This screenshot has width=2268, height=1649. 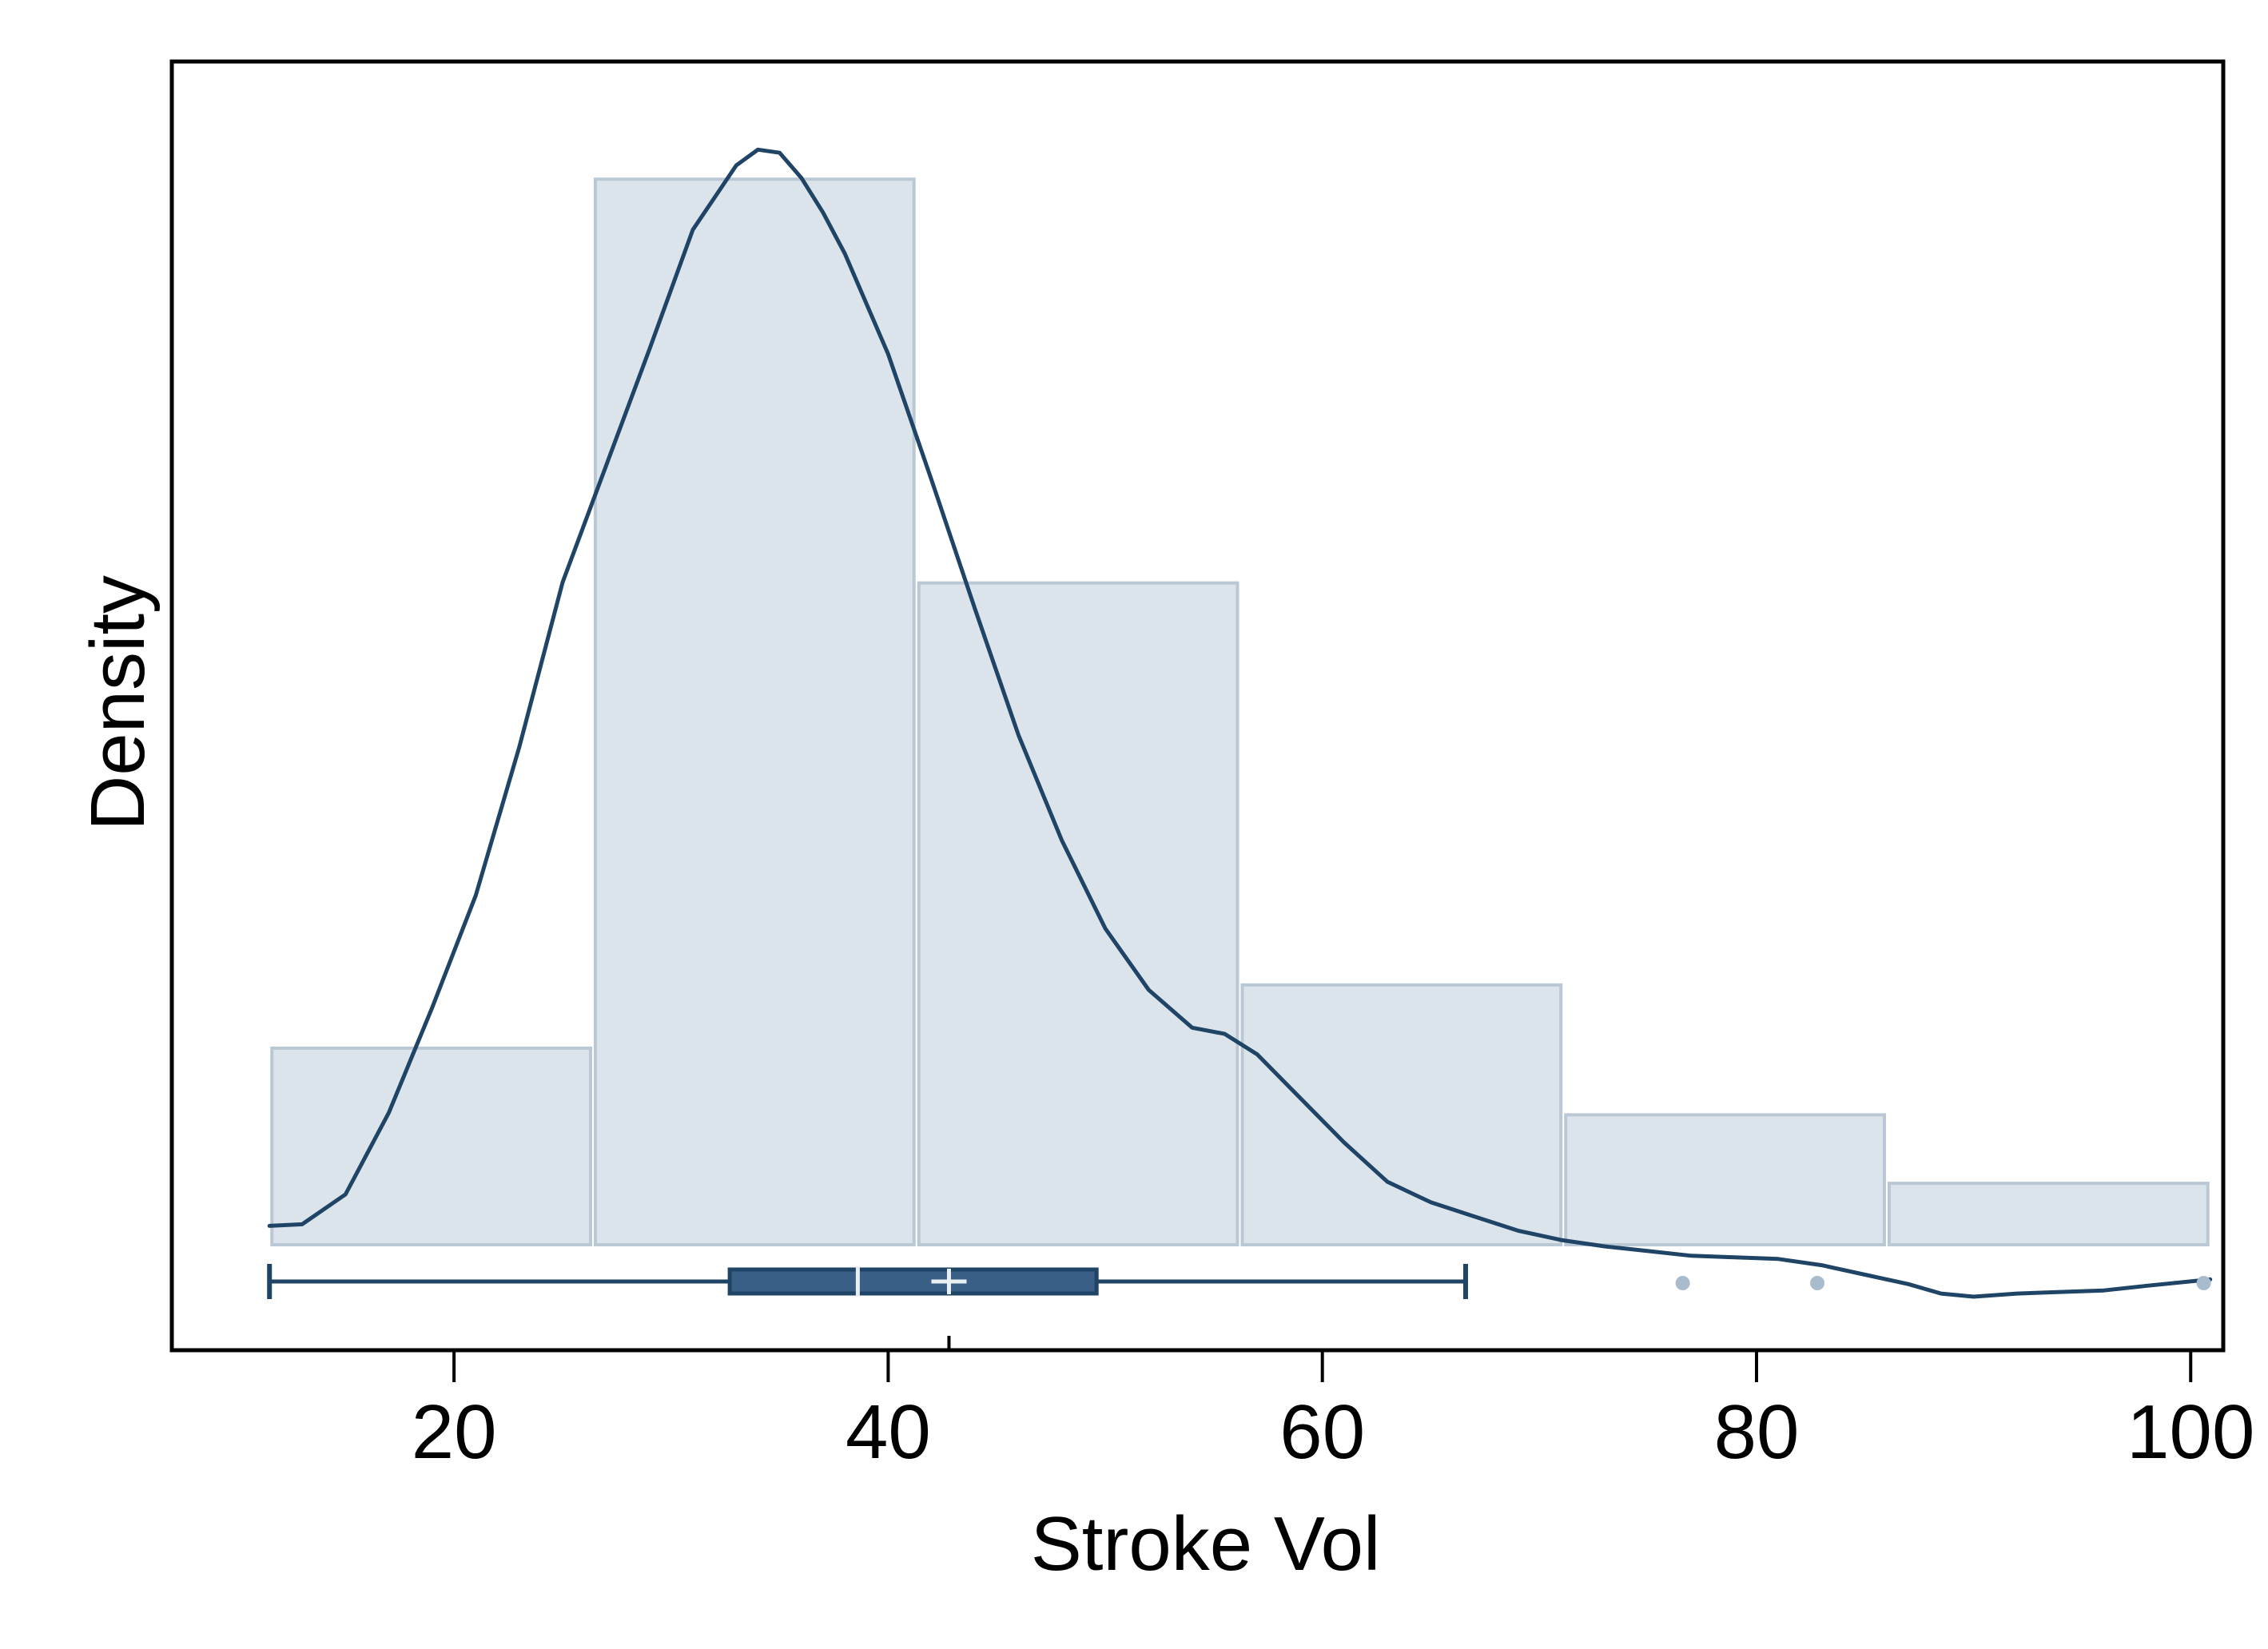 I want to click on boxplot-layer, so click(x=1239, y=1281).